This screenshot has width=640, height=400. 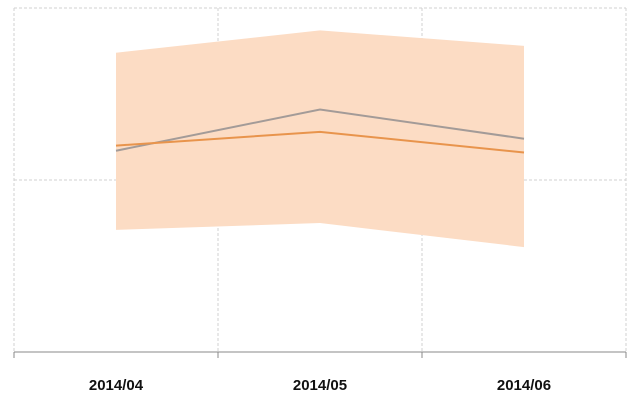 I want to click on x-tick-label: 2014/04, so click(x=116, y=385).